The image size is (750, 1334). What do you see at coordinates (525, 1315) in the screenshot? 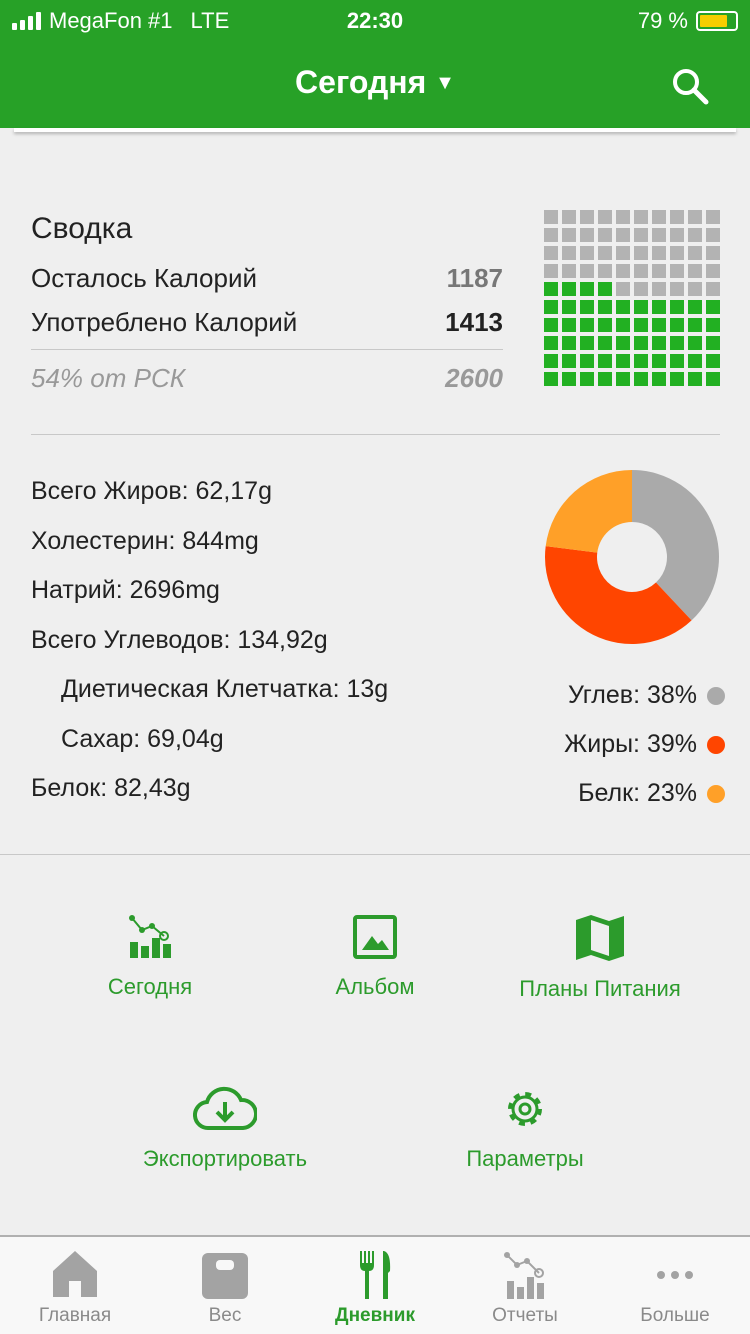
I see `tab-label: Отчеты` at bounding box center [525, 1315].